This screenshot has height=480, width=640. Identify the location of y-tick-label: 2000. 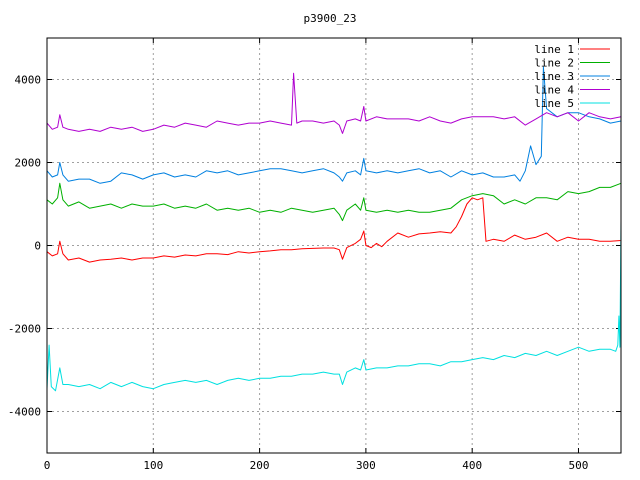
(28, 163).